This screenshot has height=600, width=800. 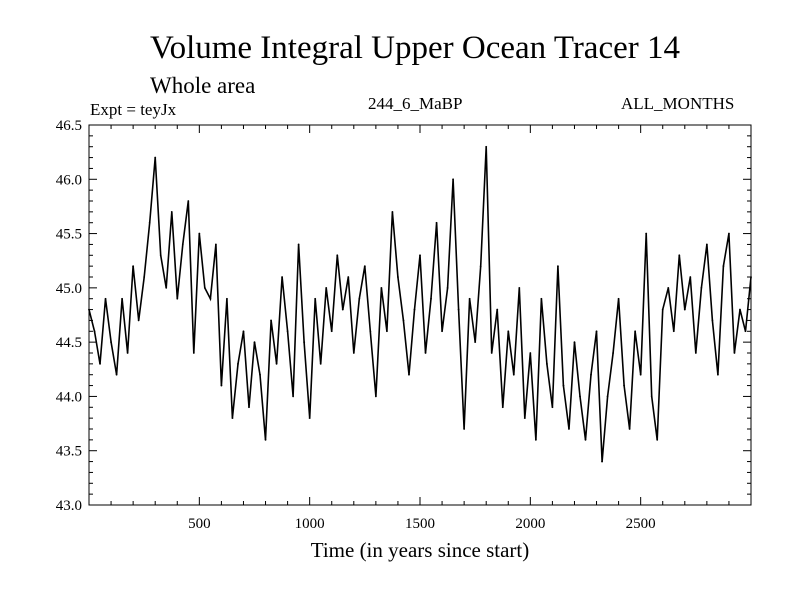 What do you see at coordinates (420, 524) in the screenshot?
I see `x-tick-label: 1500` at bounding box center [420, 524].